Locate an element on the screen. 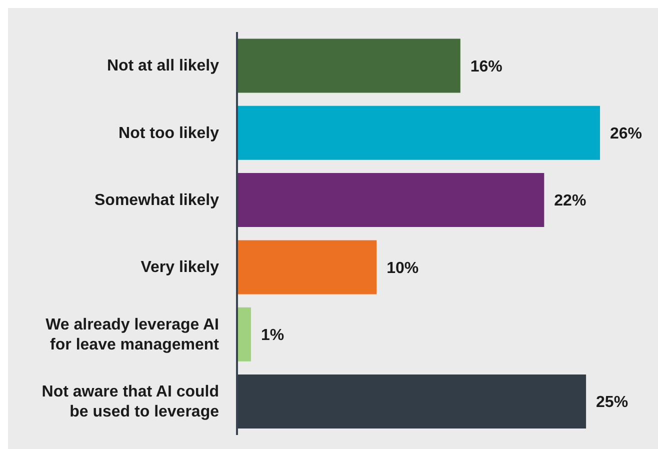  y-tick-label: Not aware that AI could be used to leverage is located at coordinates (131, 401).